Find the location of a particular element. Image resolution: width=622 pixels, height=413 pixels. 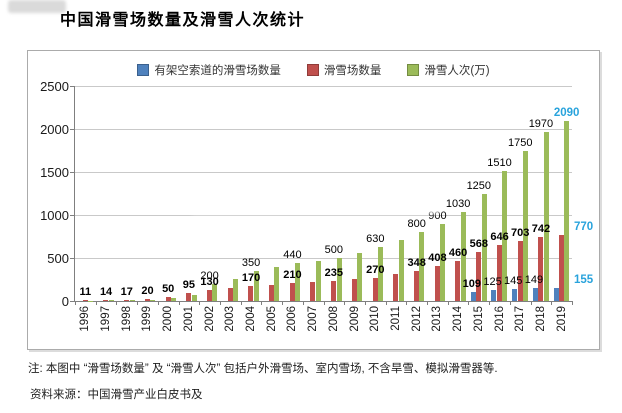

data-label-resort-count-1999: 20 is located at coordinates (147, 291).